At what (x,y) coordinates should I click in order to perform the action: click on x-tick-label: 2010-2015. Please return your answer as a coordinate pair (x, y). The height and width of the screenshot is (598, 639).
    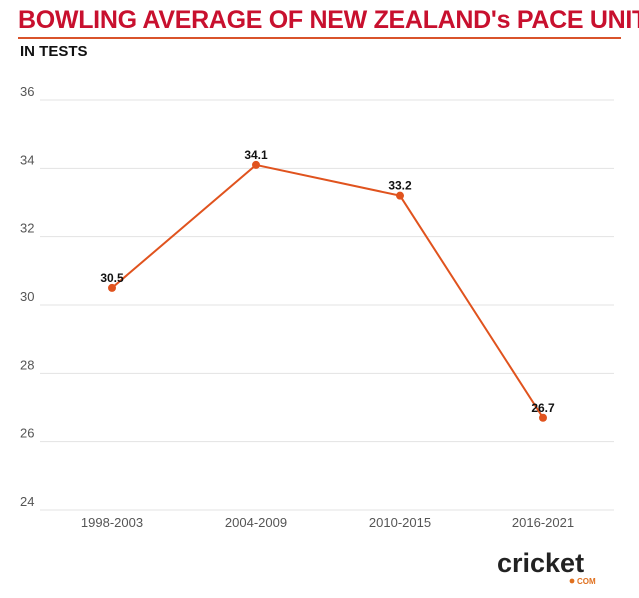
    Looking at the image, I should click on (400, 522).